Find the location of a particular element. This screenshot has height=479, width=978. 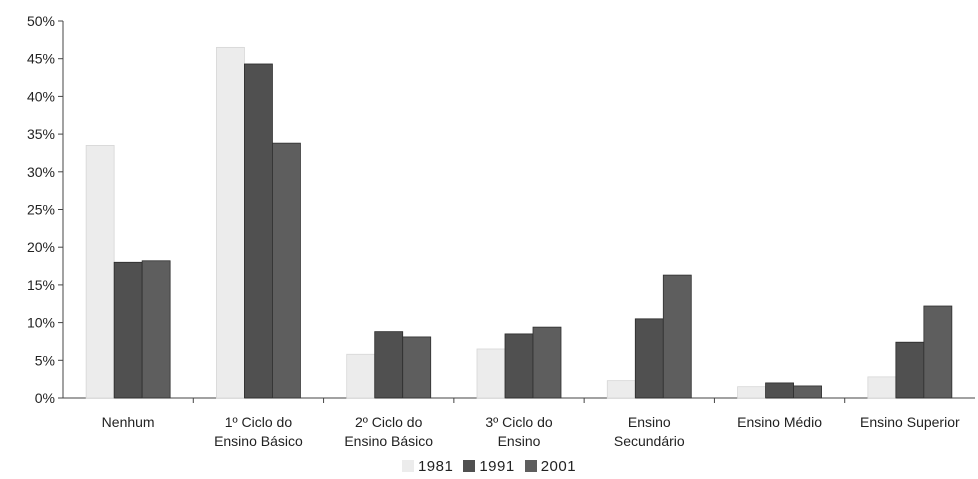

y-tick-label: 35% is located at coordinates (41, 134).